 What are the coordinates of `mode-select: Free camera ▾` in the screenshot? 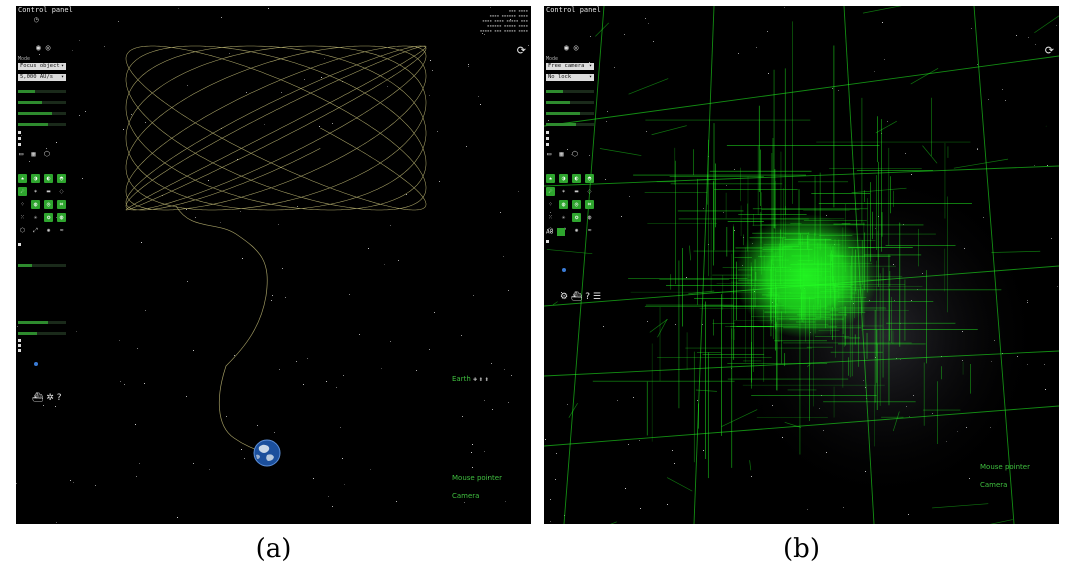 It's located at (570, 66).